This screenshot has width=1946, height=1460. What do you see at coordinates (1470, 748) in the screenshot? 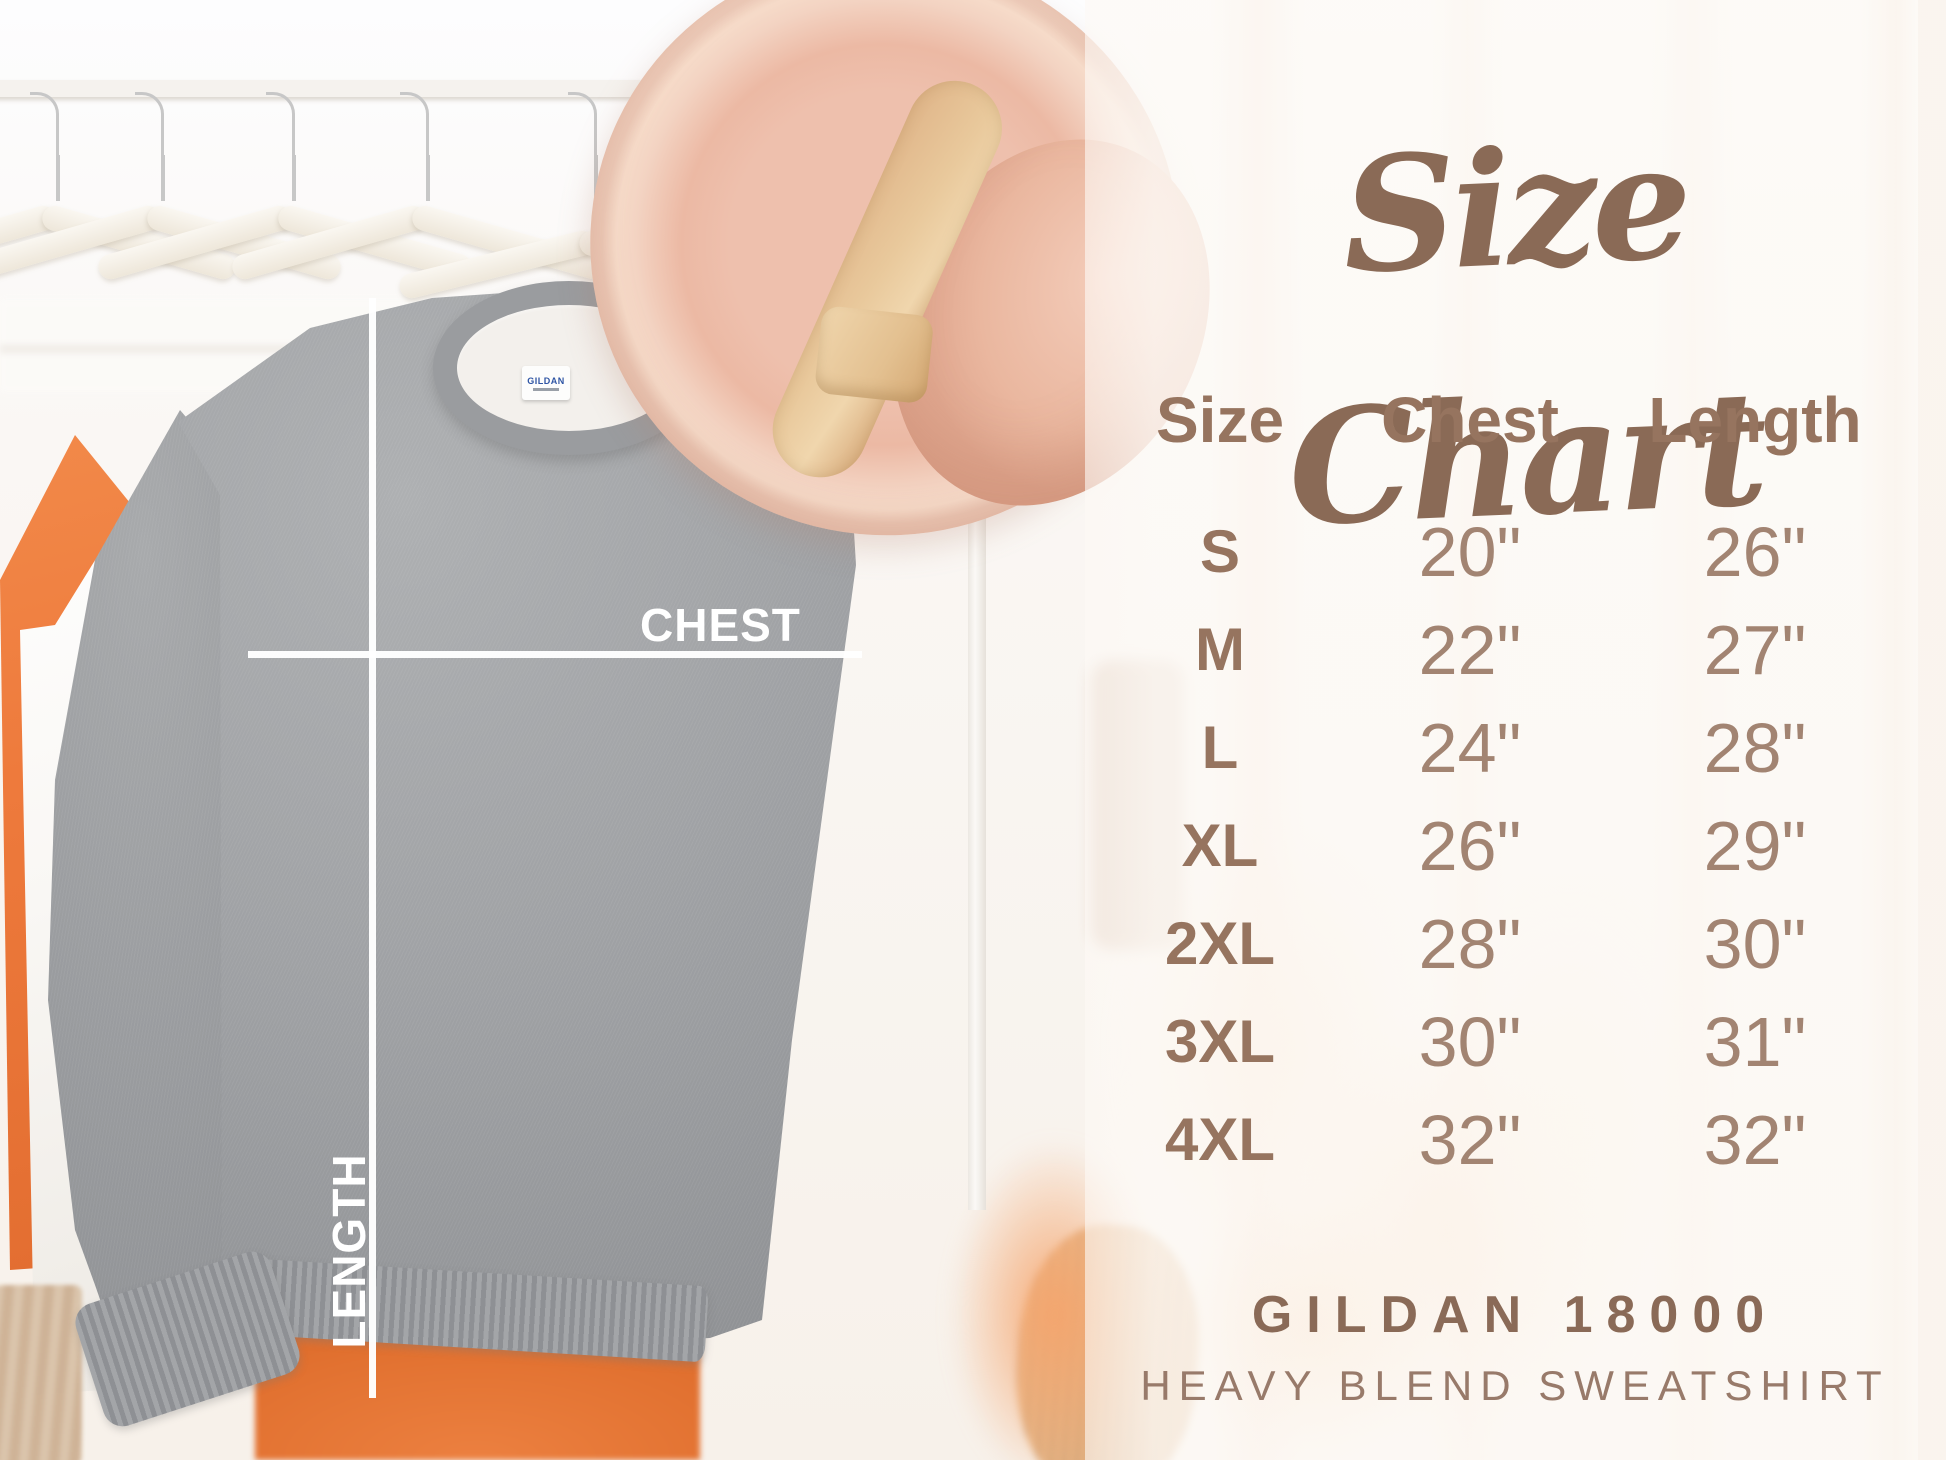
I see `cell-chest: 24"` at bounding box center [1470, 748].